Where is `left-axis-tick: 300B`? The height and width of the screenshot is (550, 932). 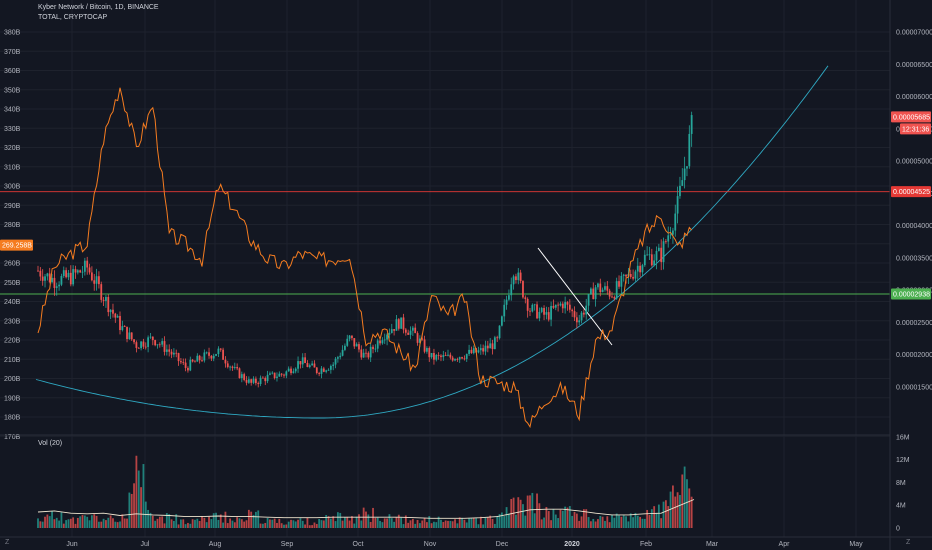 left-axis-tick: 300B is located at coordinates (12, 187).